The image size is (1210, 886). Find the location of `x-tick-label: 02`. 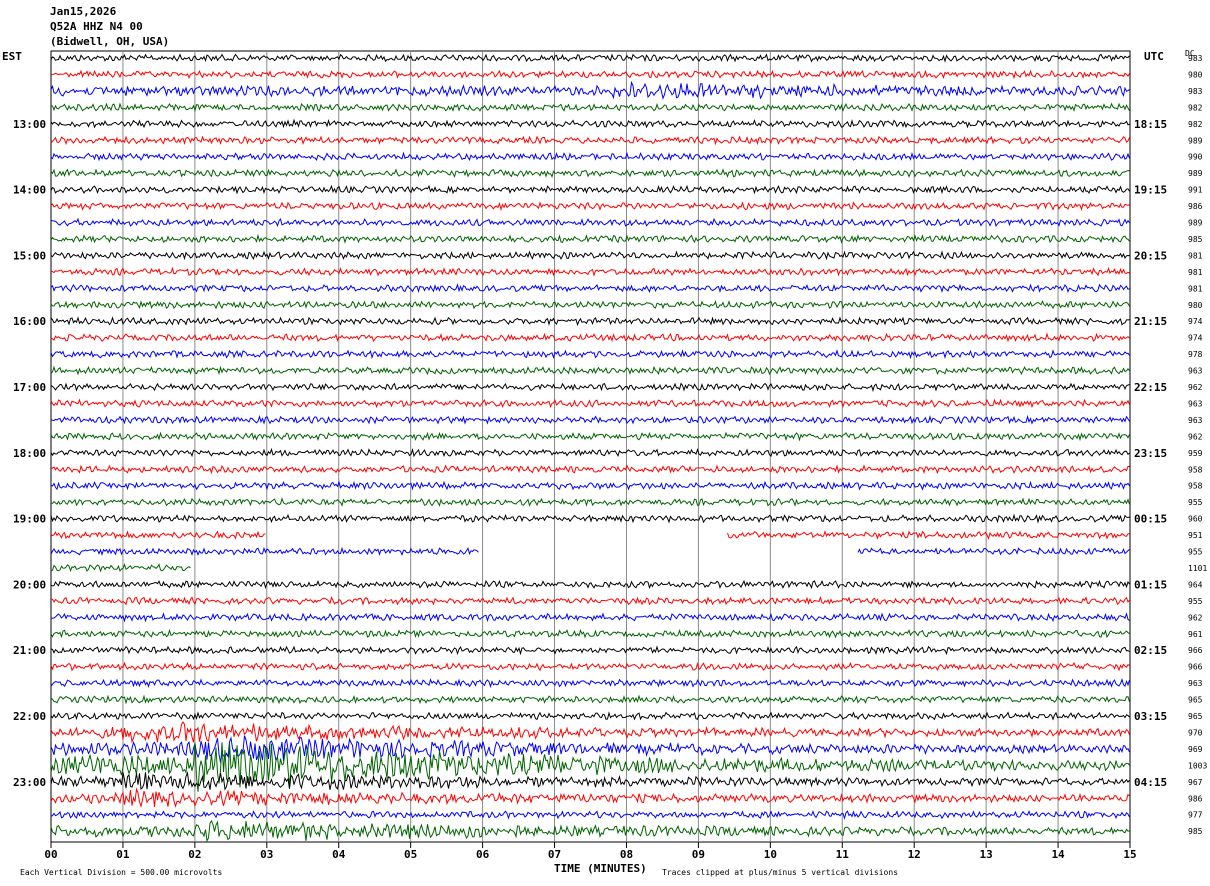

x-tick-label: 02 is located at coordinates (194, 854).